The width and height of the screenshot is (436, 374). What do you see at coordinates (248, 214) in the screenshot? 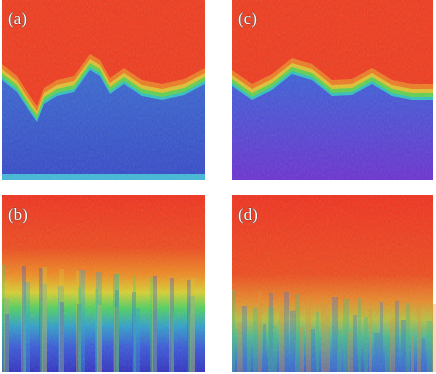
I see `panel-label: (d)` at bounding box center [248, 214].